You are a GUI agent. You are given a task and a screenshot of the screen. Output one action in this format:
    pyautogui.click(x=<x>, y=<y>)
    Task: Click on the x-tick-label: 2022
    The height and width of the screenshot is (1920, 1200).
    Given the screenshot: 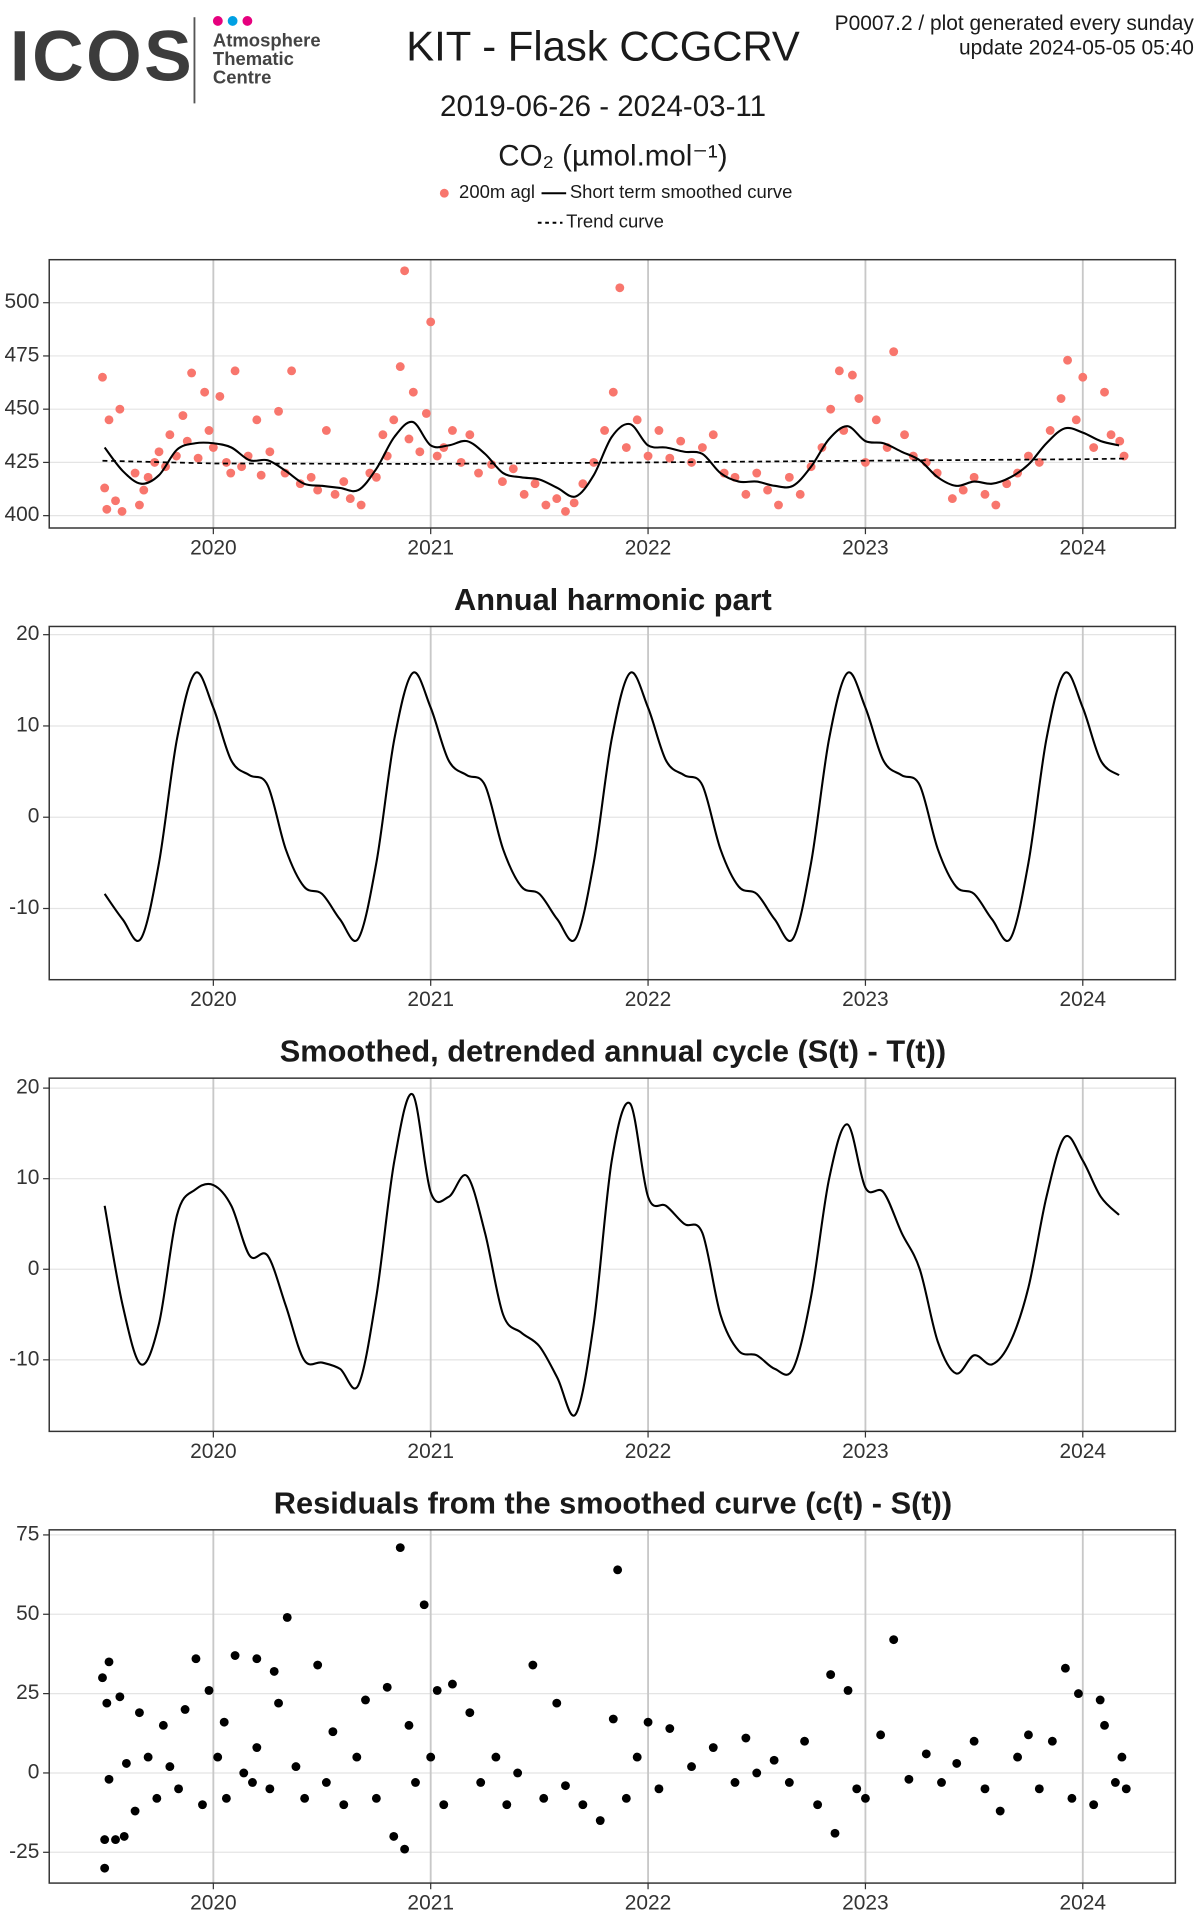 What is the action you would take?
    pyautogui.click(x=648, y=1451)
    